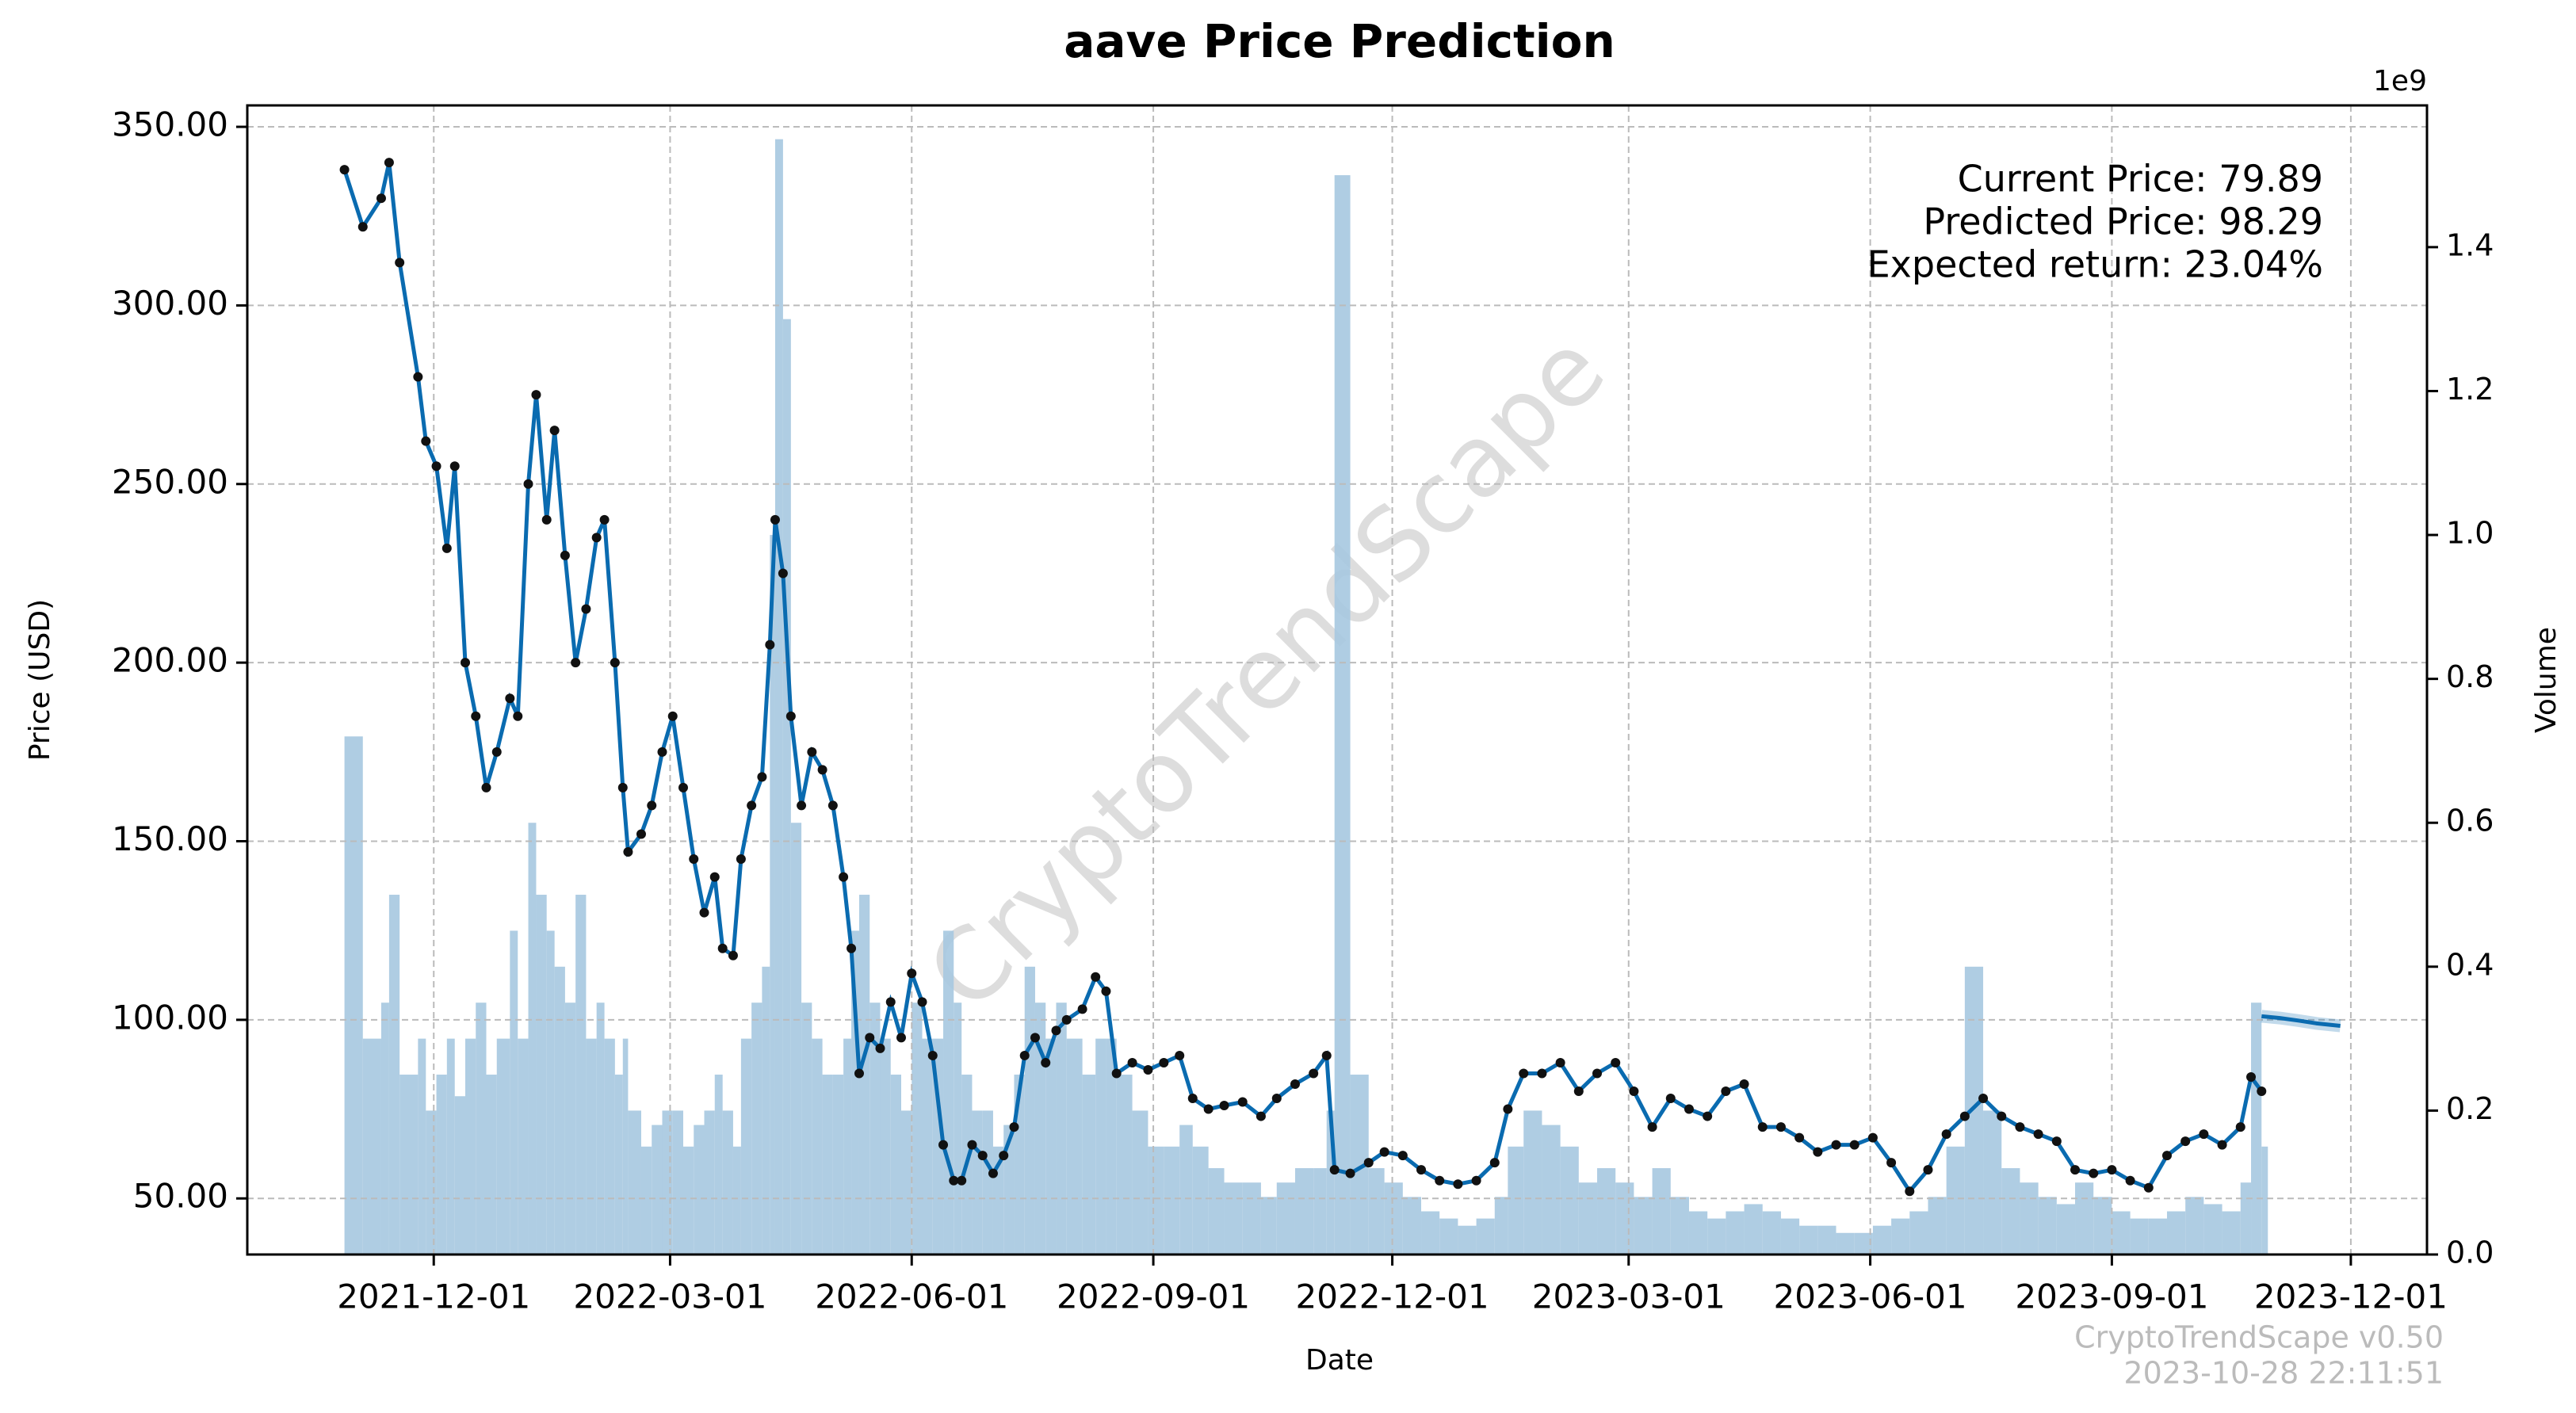  I want to click on y2-offset-label: 1e9, so click(2400, 81).